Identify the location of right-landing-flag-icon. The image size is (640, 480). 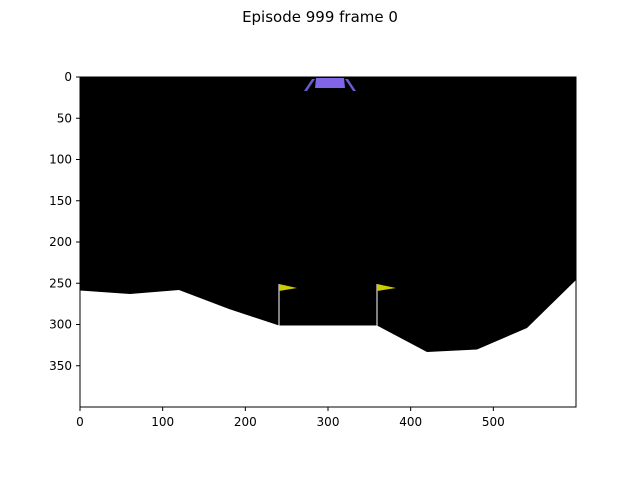
(386, 305).